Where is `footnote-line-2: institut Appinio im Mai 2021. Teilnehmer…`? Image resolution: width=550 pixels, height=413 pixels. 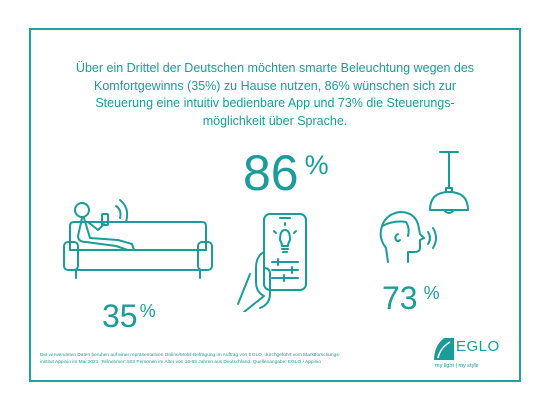 footnote-line-2: institut Appinio im Mai 2021. Teilnehmer… is located at coordinates (180, 362).